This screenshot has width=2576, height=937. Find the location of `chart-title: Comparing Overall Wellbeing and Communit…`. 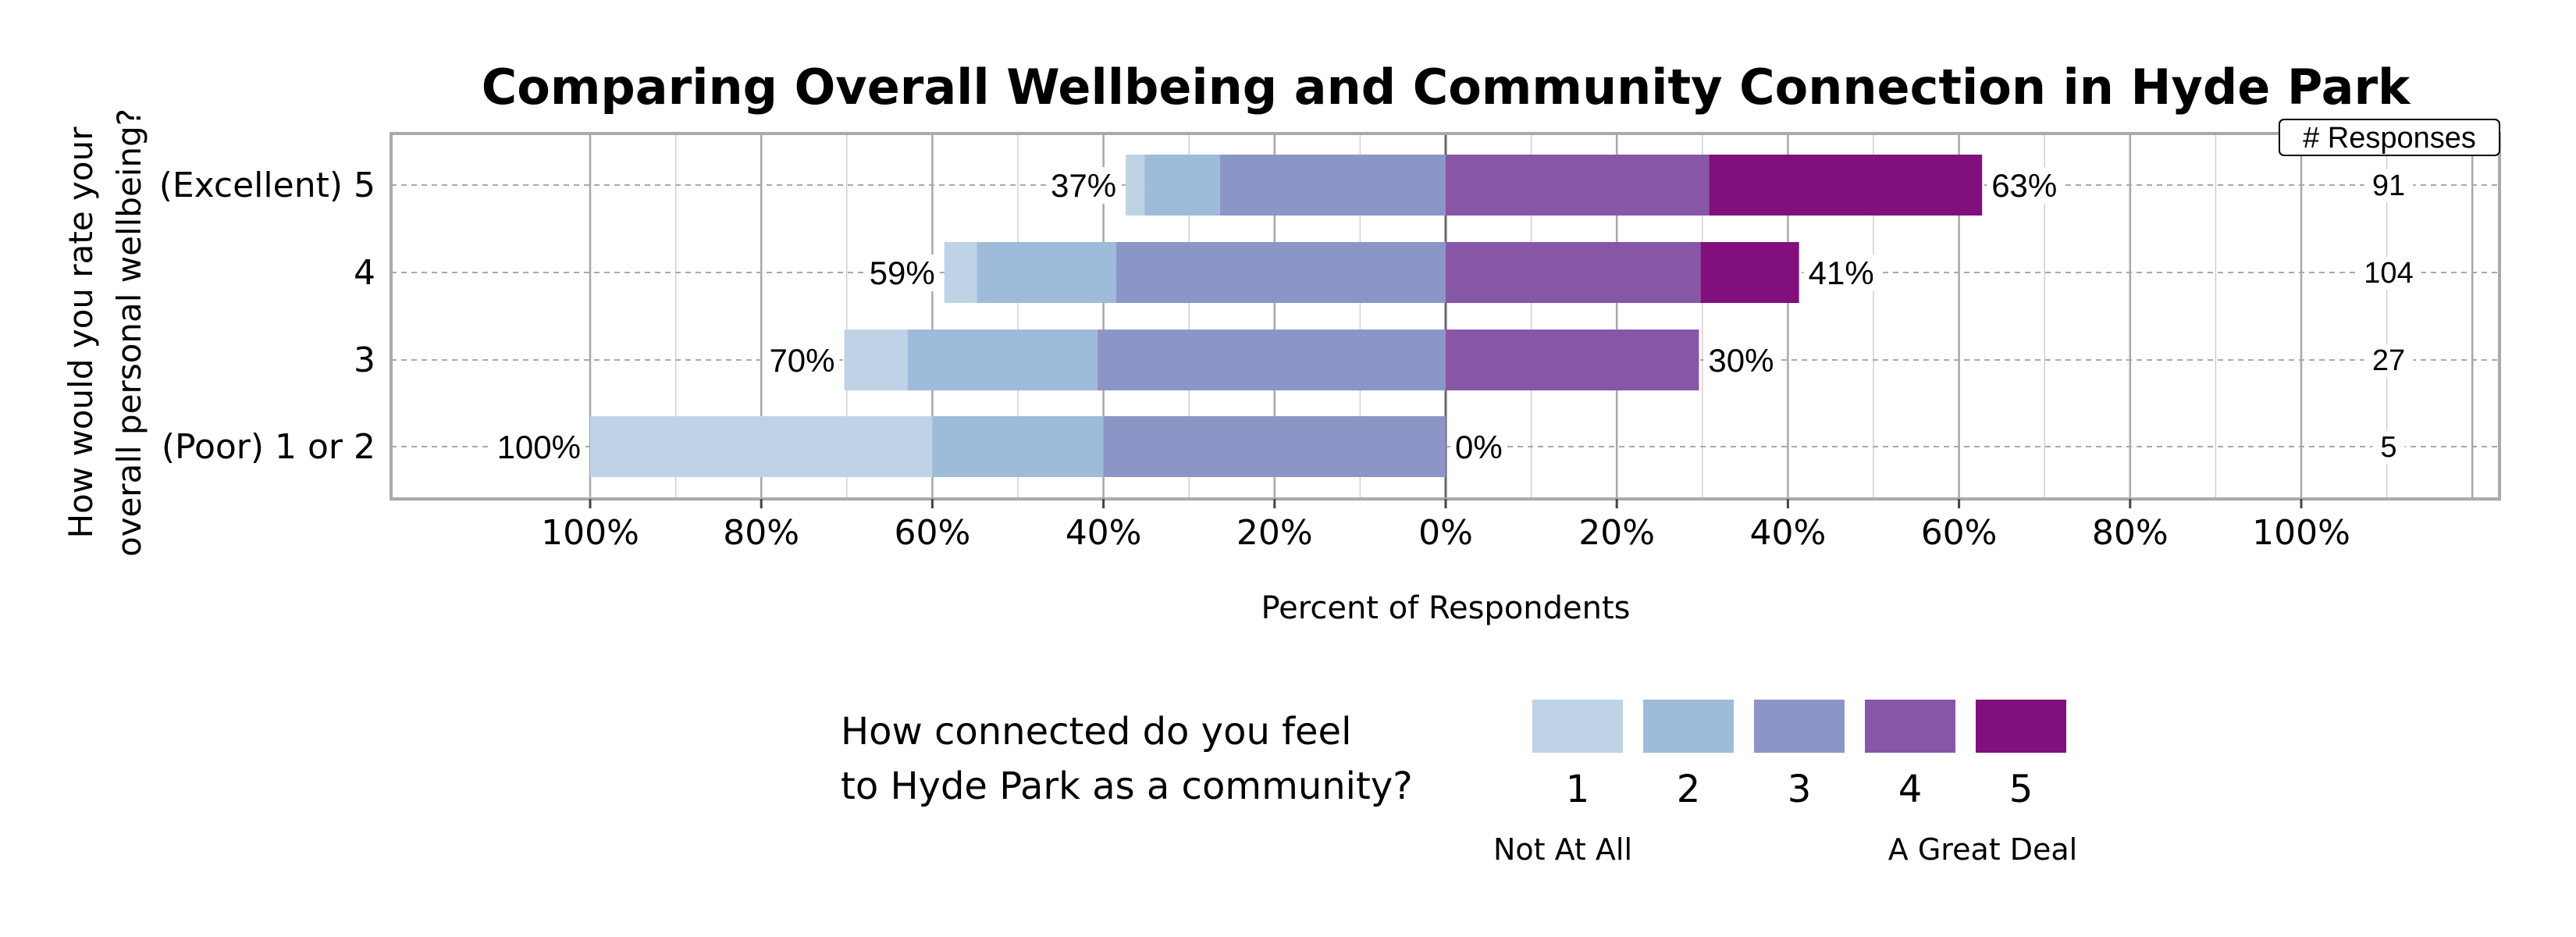

chart-title: Comparing Overall Wellbeing and Communit… is located at coordinates (1446, 87).